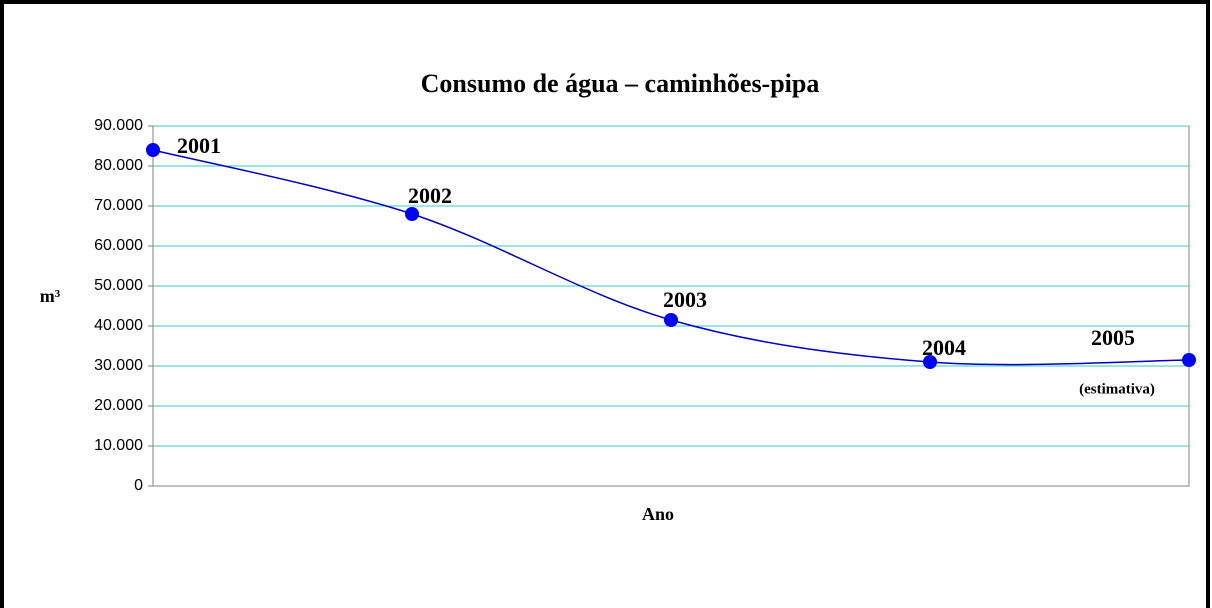 This screenshot has width=1212, height=608. I want to click on y-tick-label: 70.000, so click(118, 205).